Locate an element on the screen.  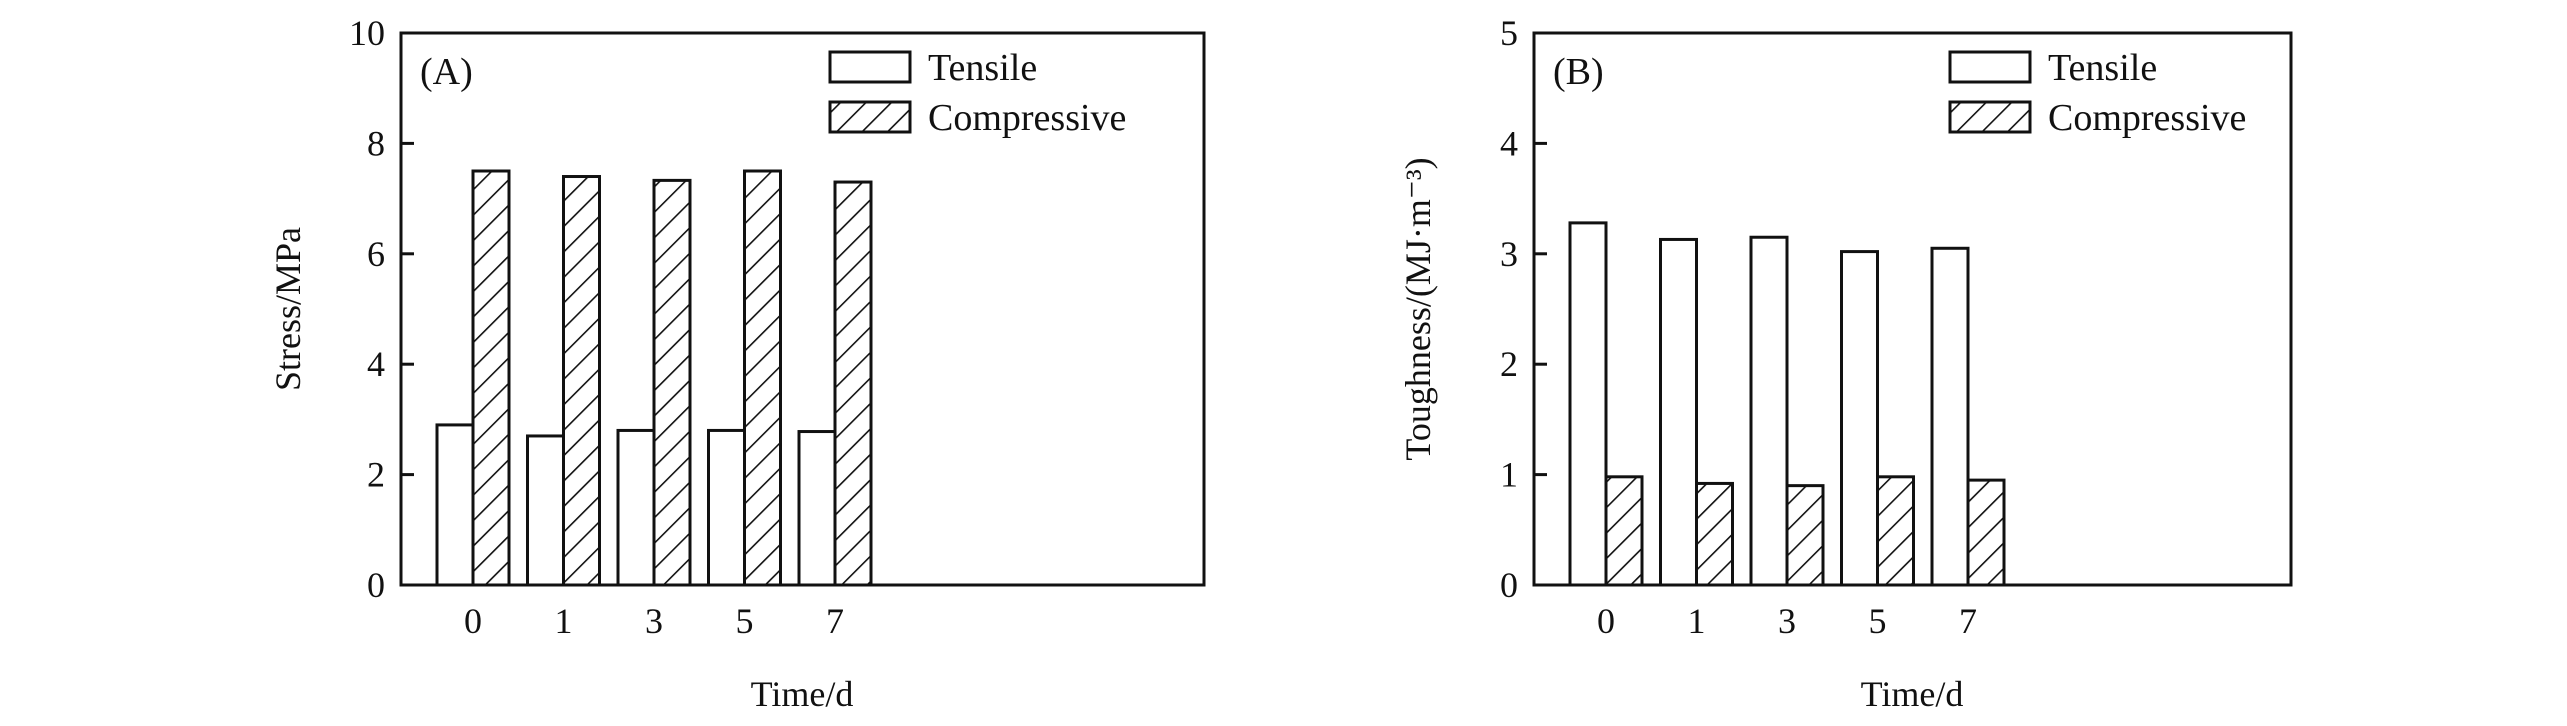
legend-swatch-tensile-a is located at coordinates (870, 67).